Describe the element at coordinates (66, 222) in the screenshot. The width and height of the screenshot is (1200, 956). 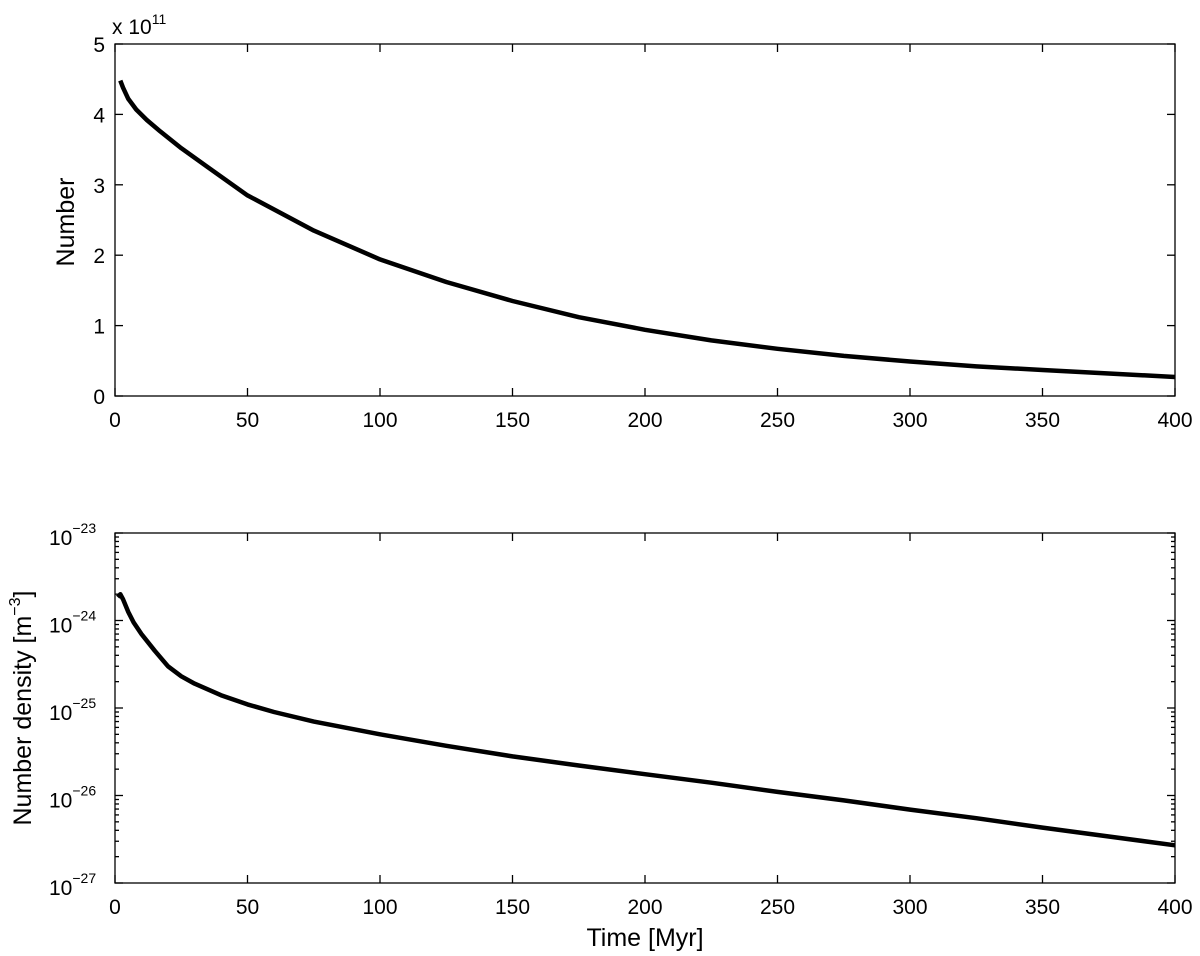
I see `top-y-axis-label: Number` at that location.